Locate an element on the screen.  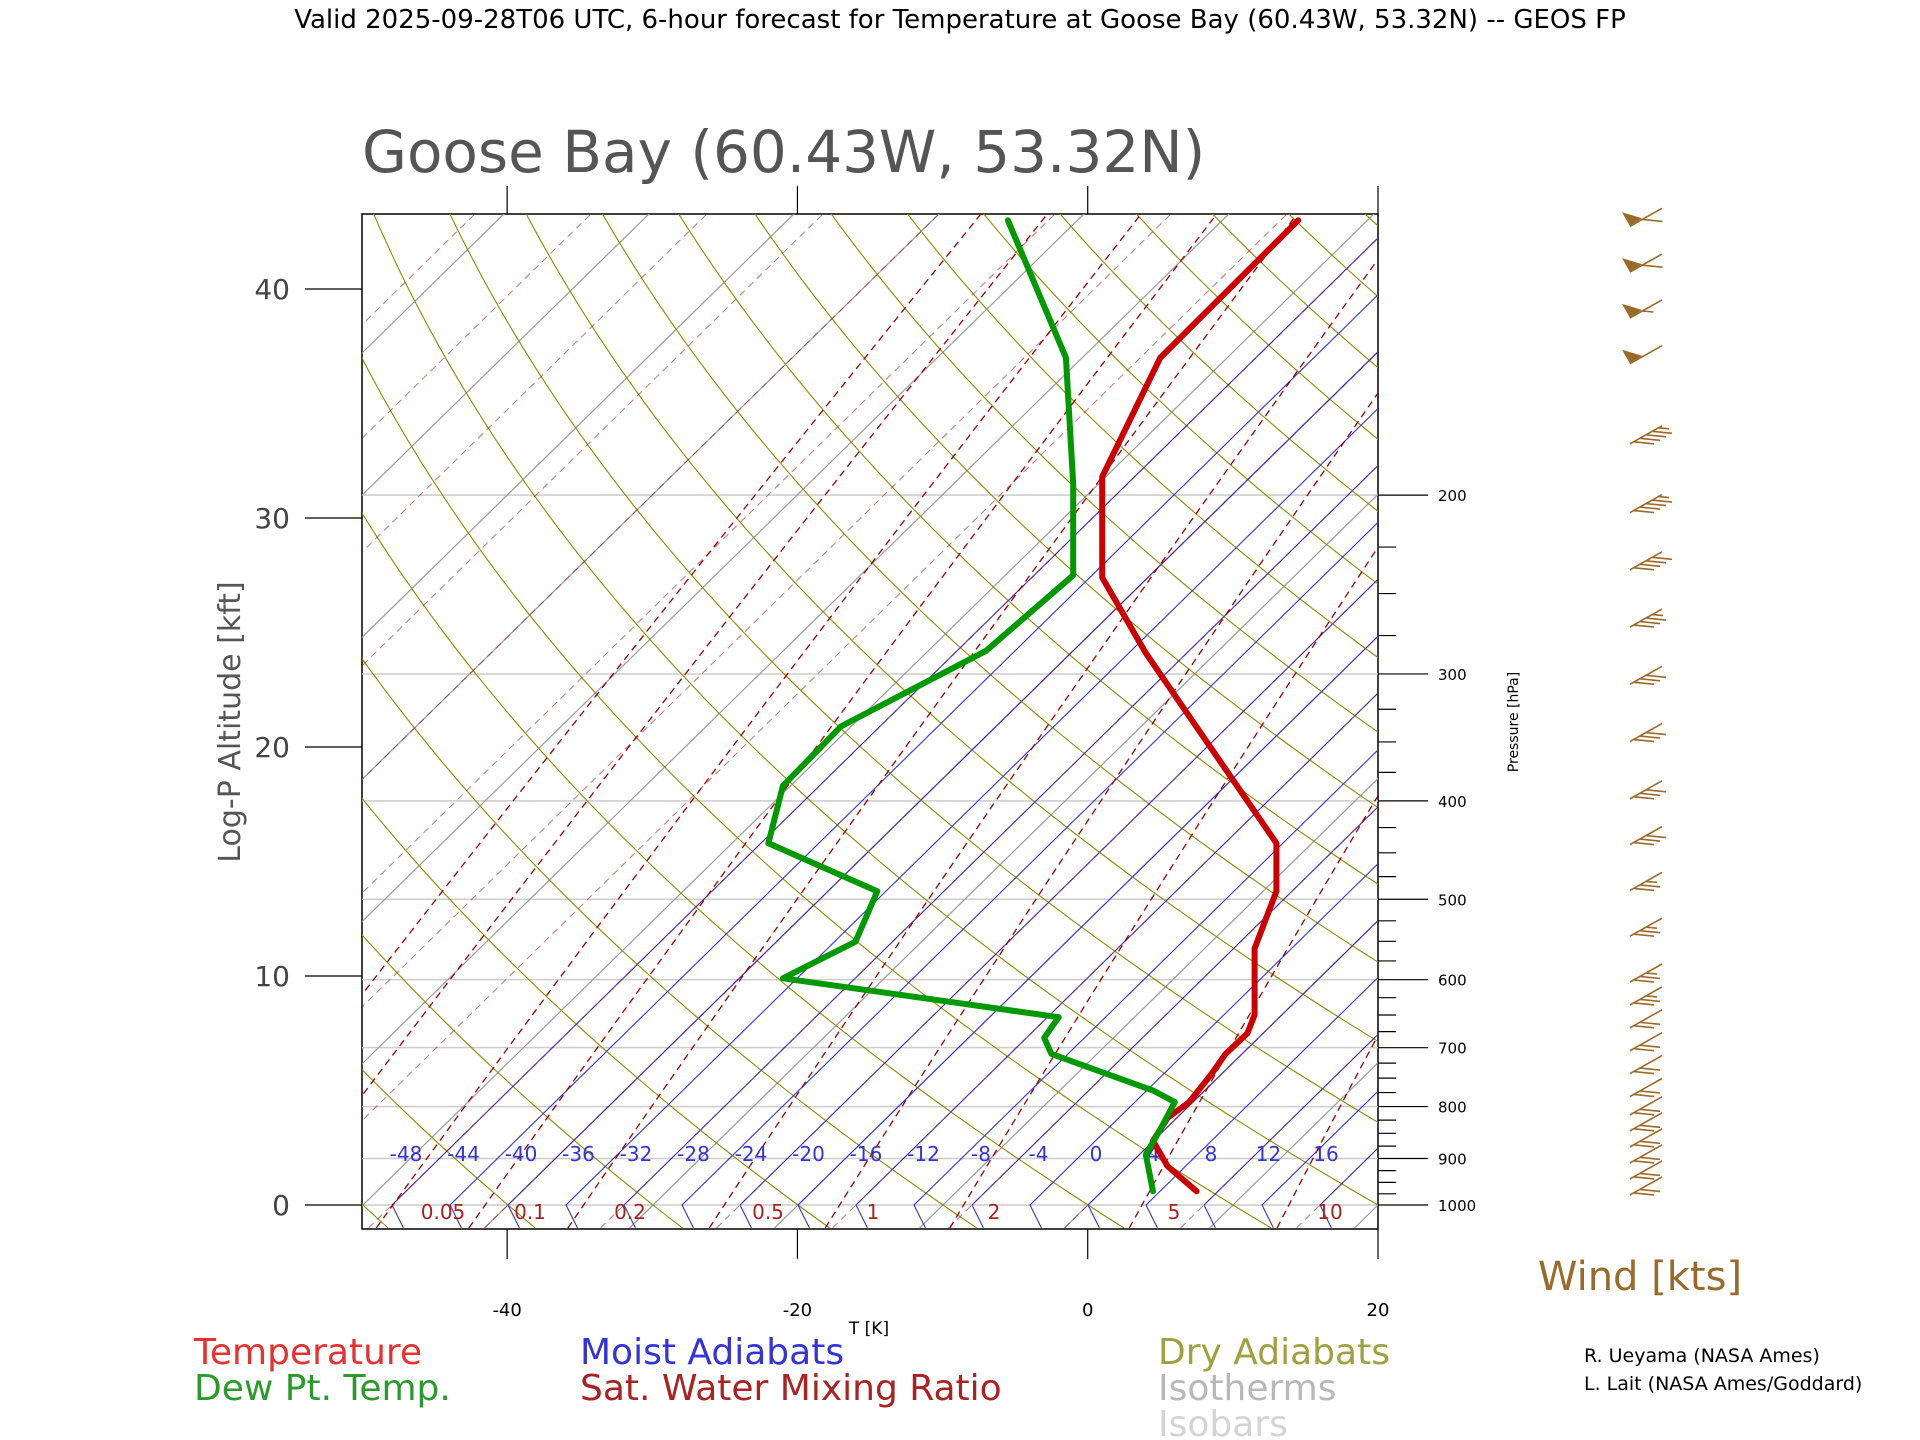
dewpoint-line is located at coordinates (971, 706).